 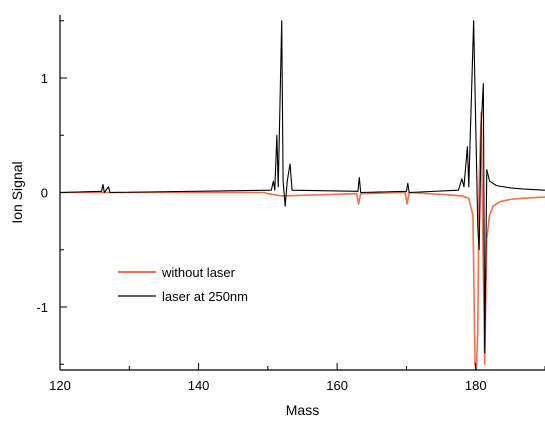 I want to click on y-axis-title: Ion Signal, so click(x=17, y=192).